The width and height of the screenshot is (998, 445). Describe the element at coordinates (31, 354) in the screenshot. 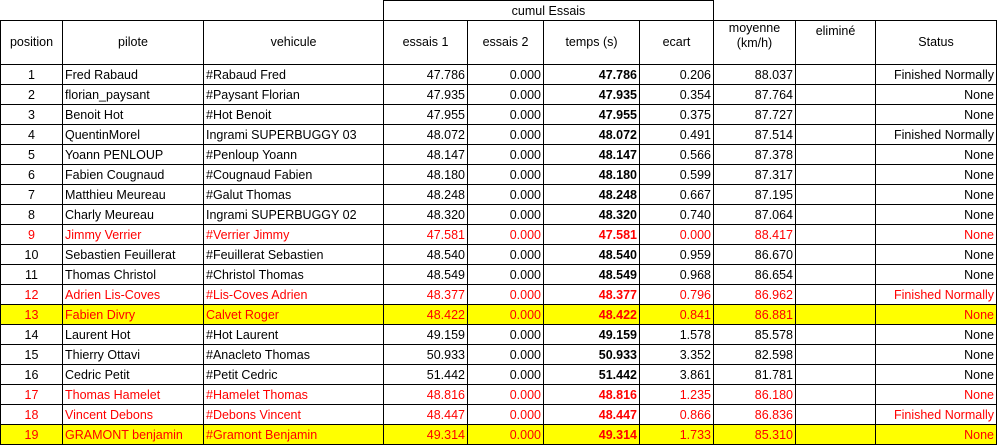

I see `cell-position: 15` at that location.